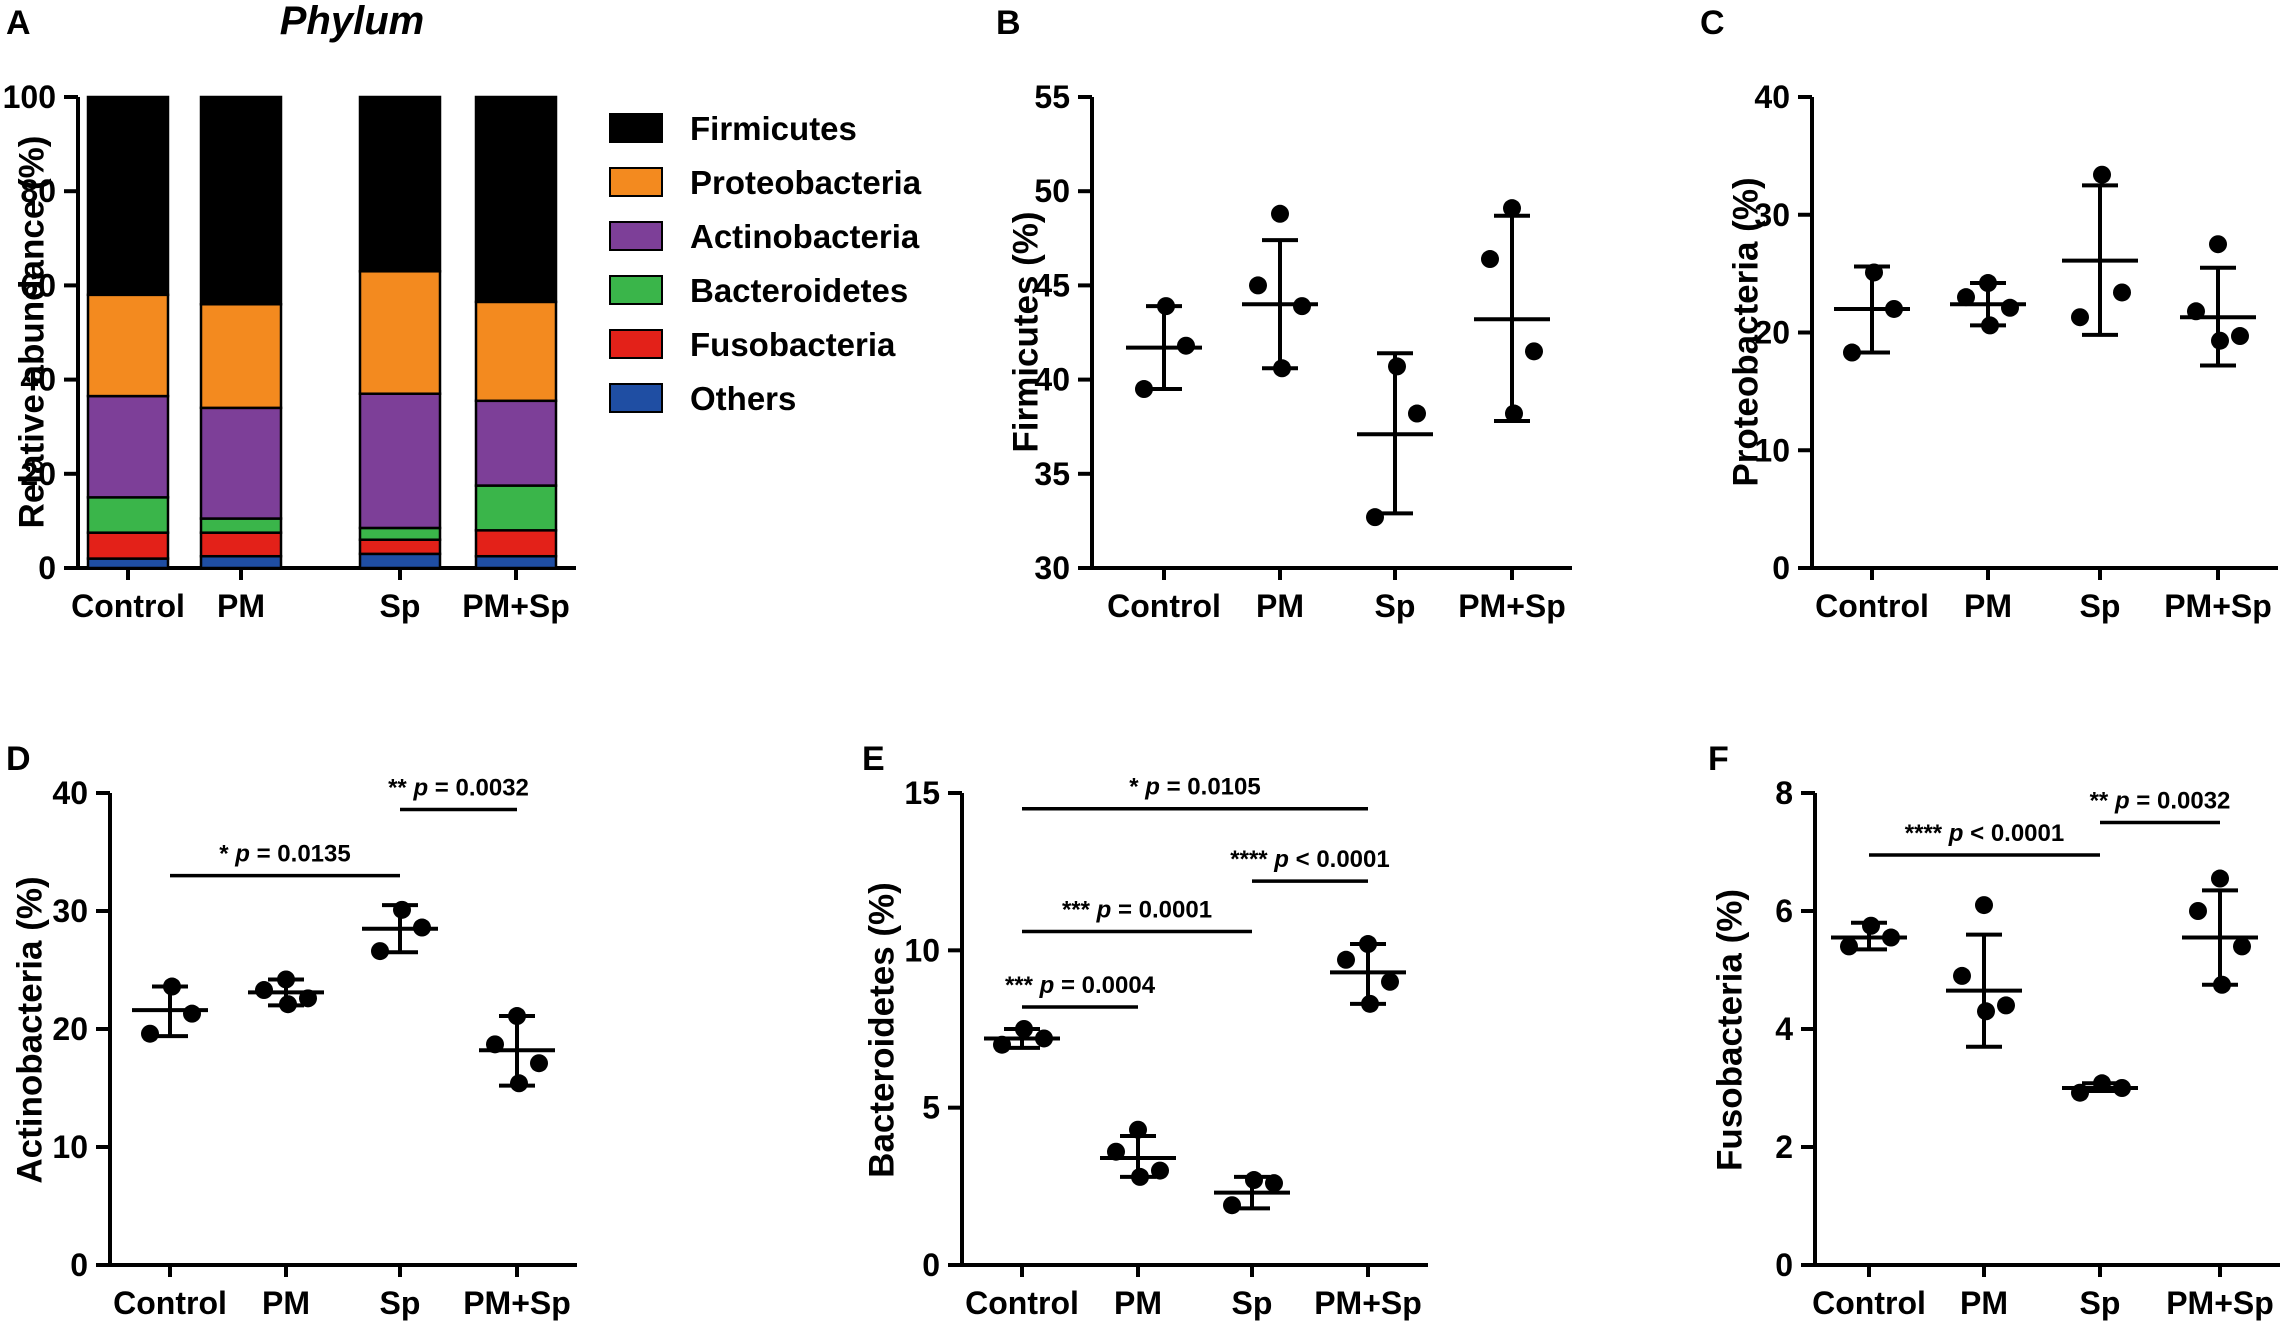  What do you see at coordinates (873, 759) in the screenshot?
I see `panel-letter: E` at bounding box center [873, 759].